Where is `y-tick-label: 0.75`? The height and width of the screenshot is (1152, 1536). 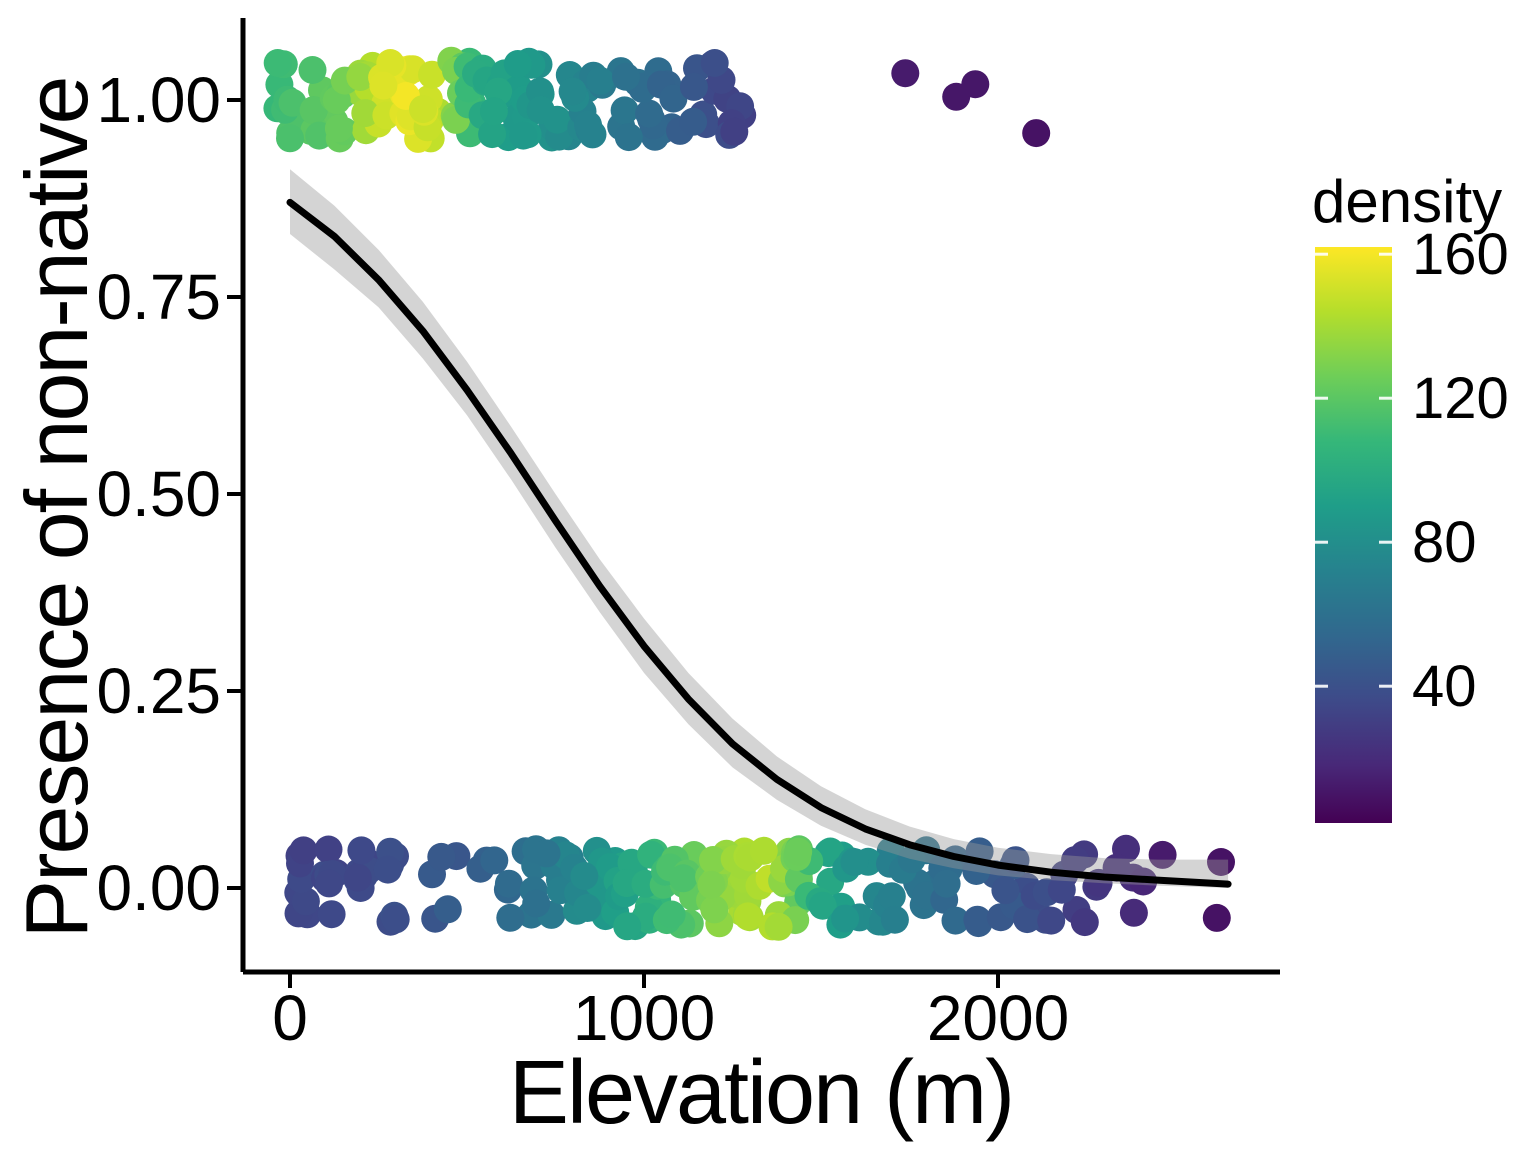 y-tick-label: 0.75 is located at coordinates (158, 297).